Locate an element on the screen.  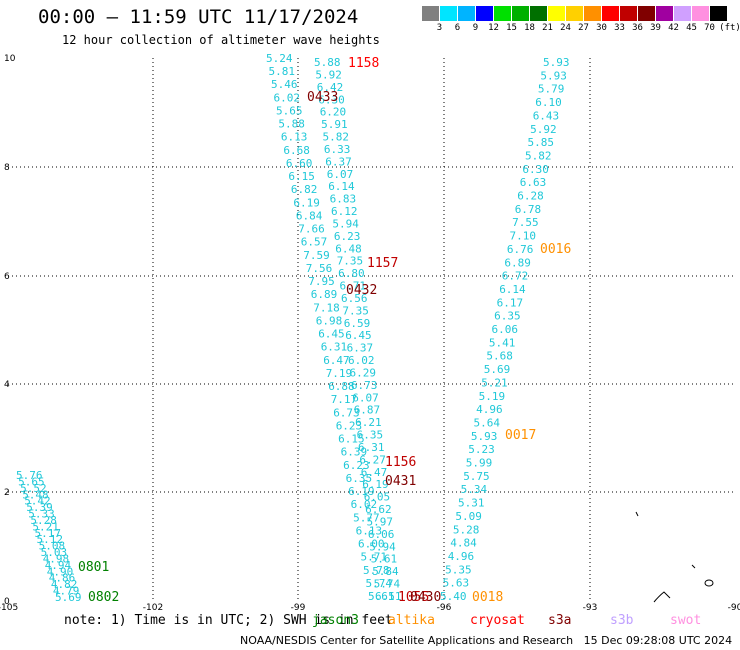
colorbar-tick: 39 is located at coordinates (655, 28).